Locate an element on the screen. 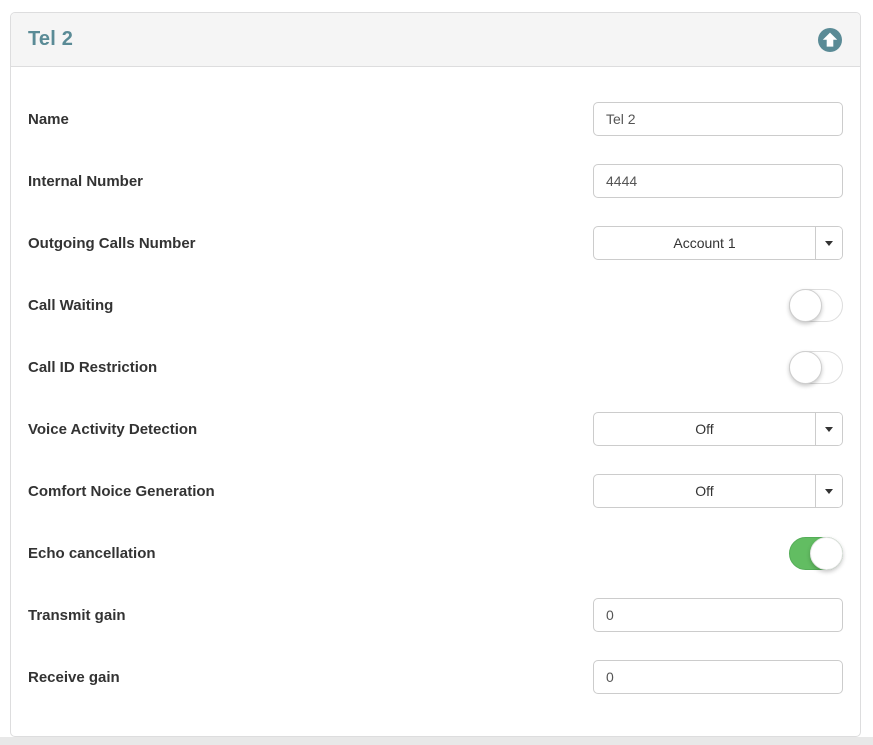 The height and width of the screenshot is (745, 873). echo-cancellation-toggle is located at coordinates (816, 553).